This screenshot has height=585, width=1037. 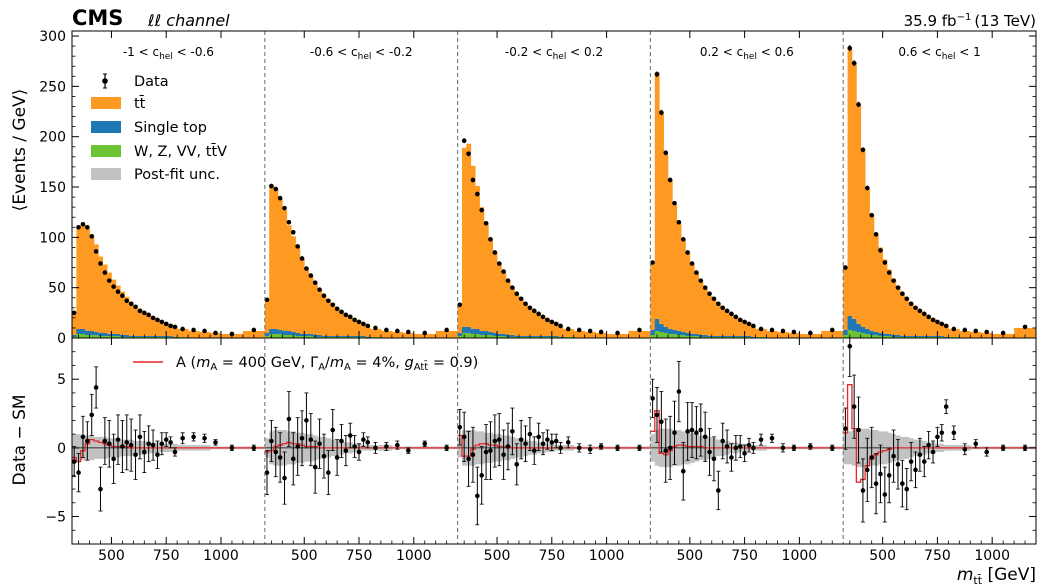 I want to click on legend-ewk-label: W, Z, VV, tt̄V, so click(x=180, y=151).